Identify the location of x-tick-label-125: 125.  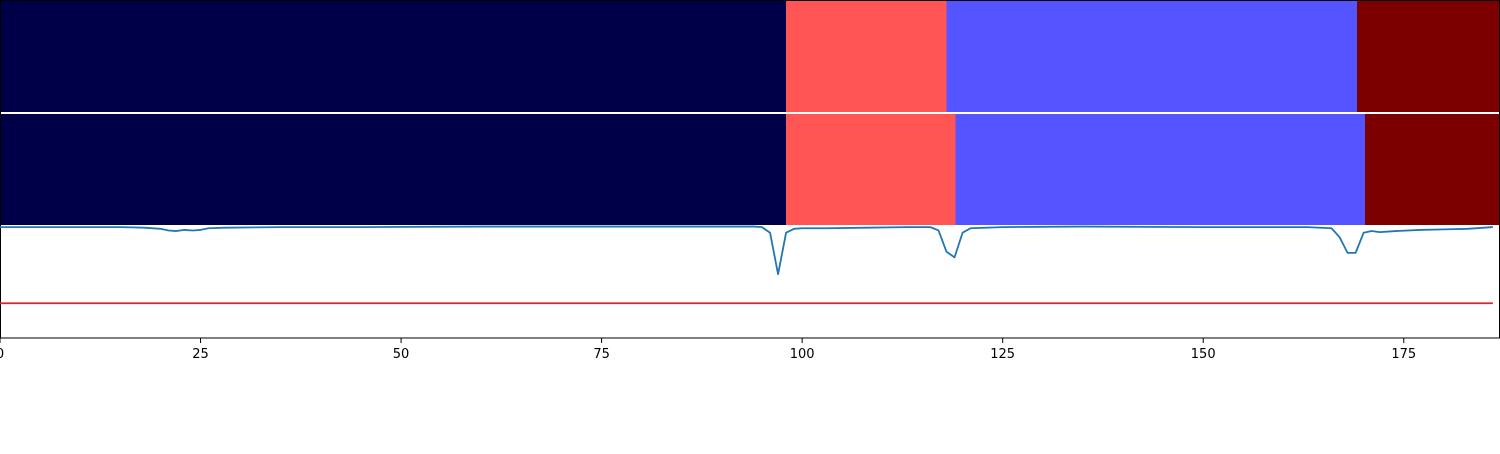
(1002, 354).